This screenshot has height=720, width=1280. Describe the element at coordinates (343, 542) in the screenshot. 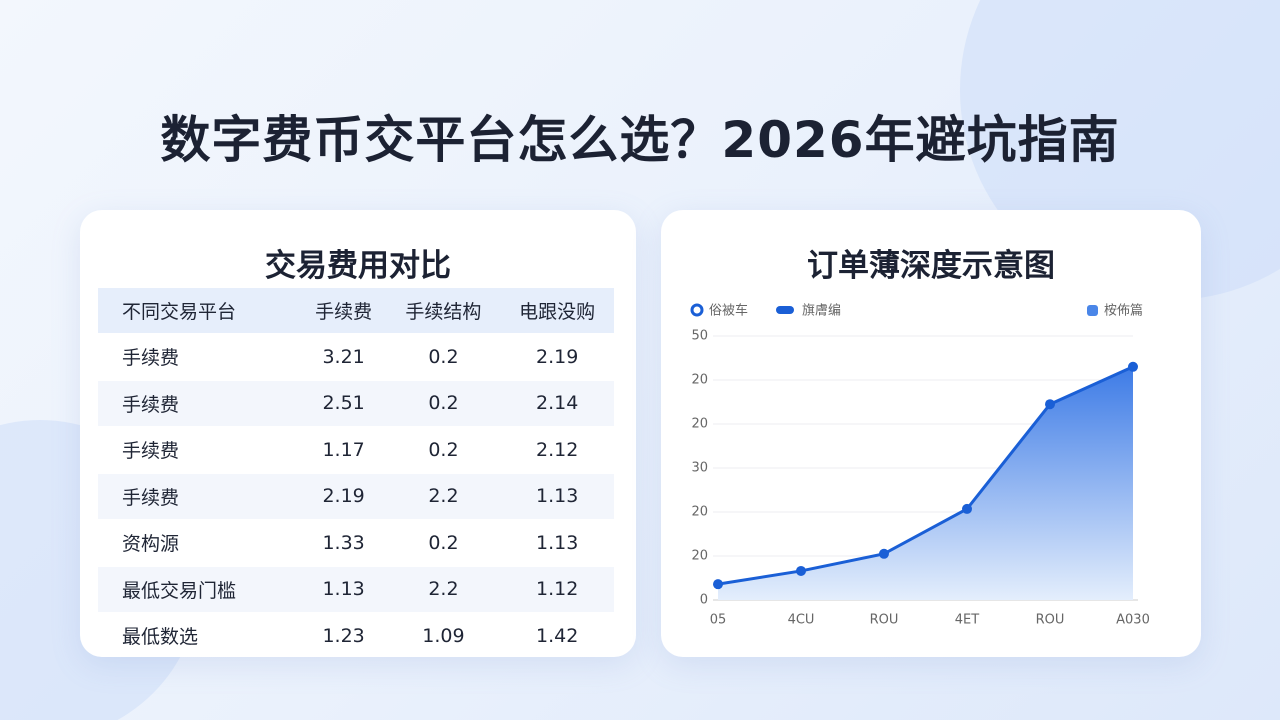

I see `table-cell: 1.33` at that location.